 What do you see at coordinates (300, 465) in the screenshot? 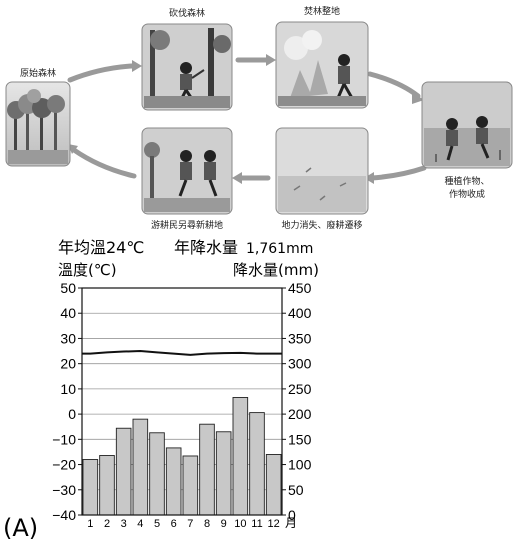
I see `right-tick-label-7: 100` at bounding box center [300, 465].